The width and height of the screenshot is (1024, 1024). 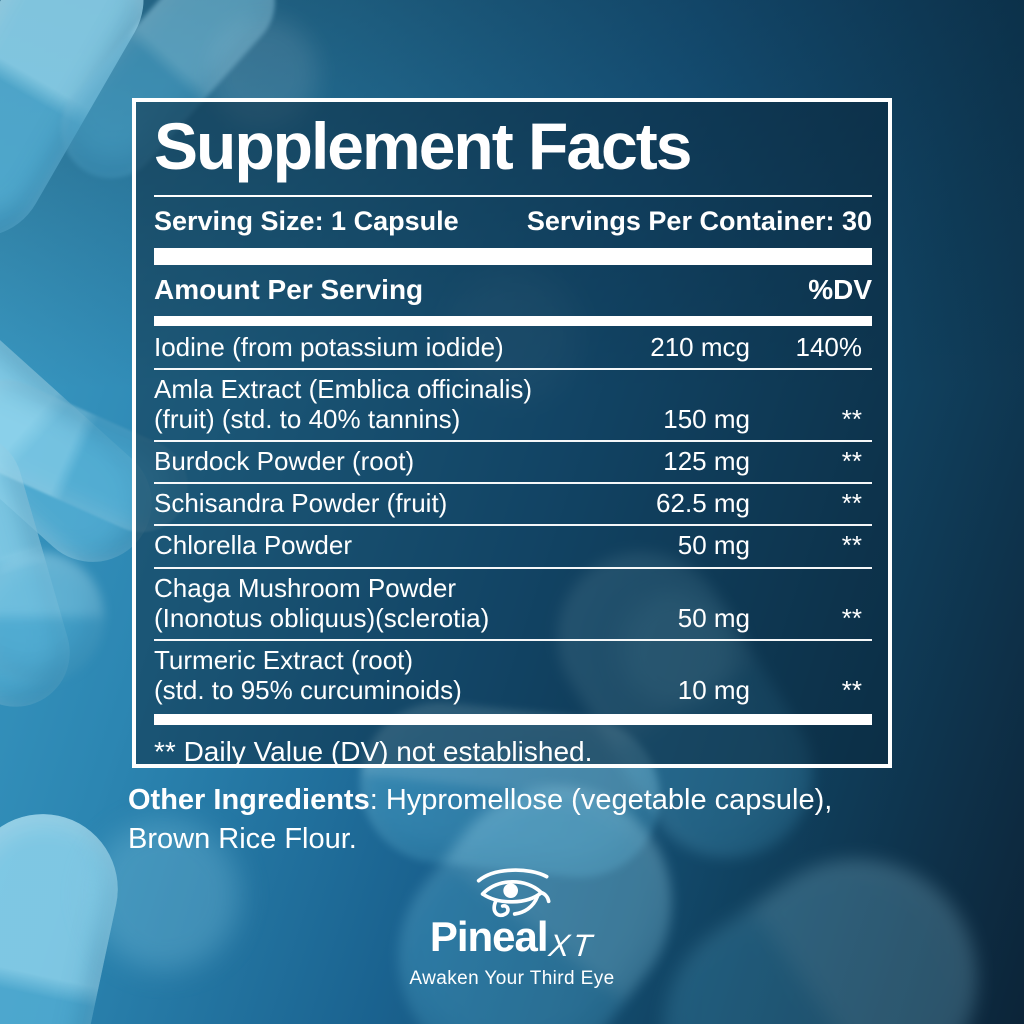 I want to click on brand-name: Pineal XT, so click(x=512, y=938).